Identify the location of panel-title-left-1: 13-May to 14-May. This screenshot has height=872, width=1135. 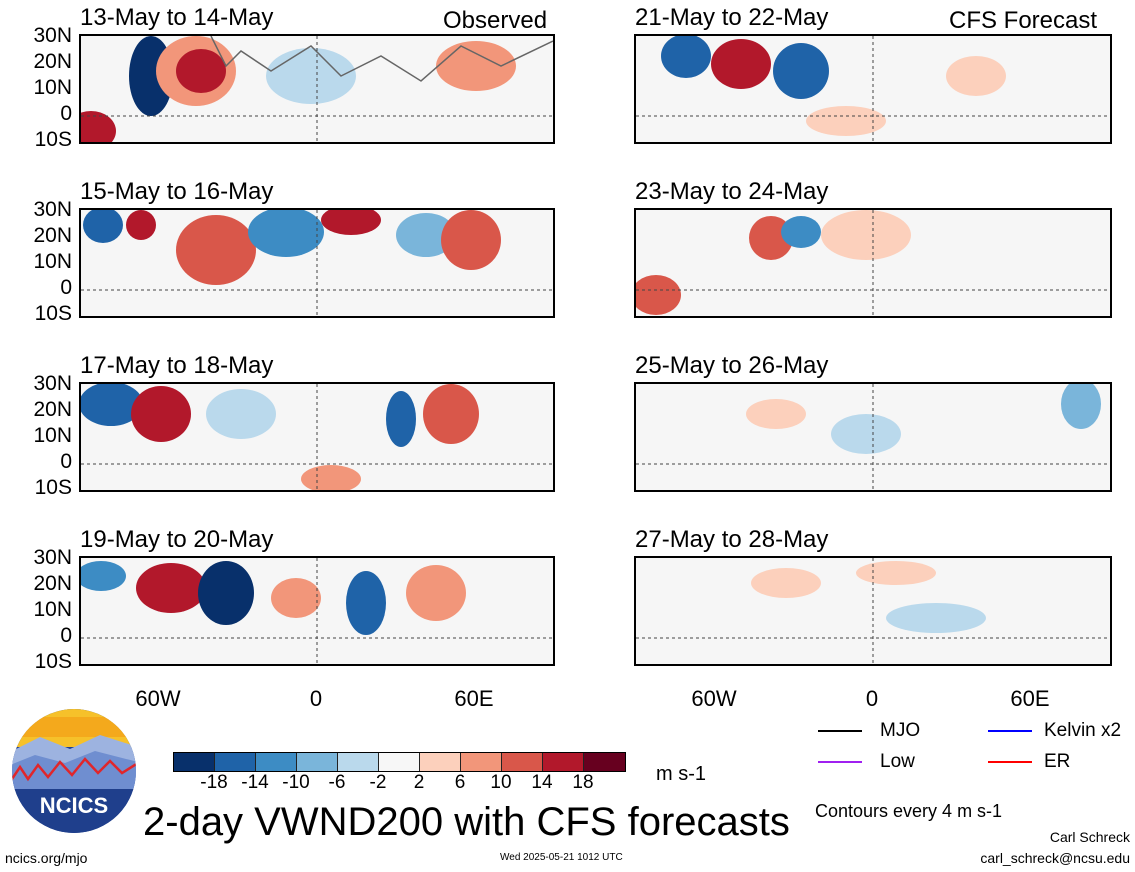
(177, 17).